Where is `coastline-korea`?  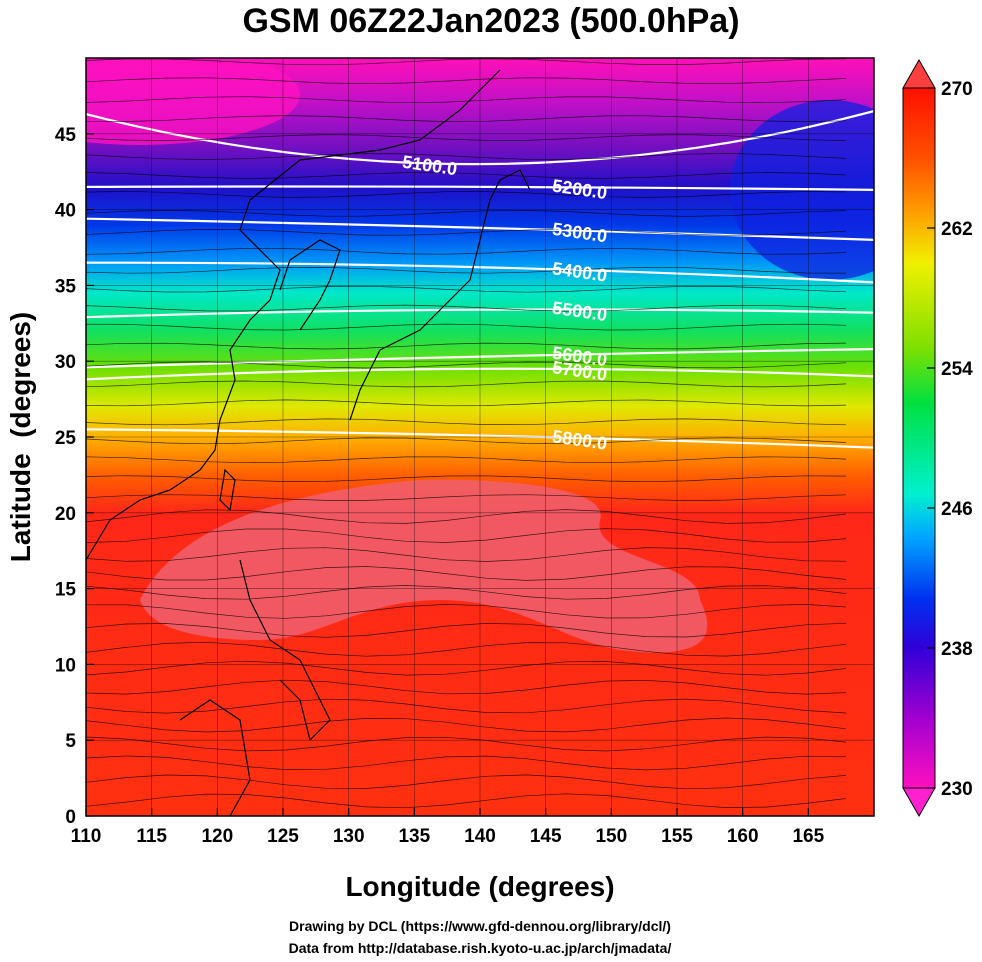
coastline-korea is located at coordinates (310, 285).